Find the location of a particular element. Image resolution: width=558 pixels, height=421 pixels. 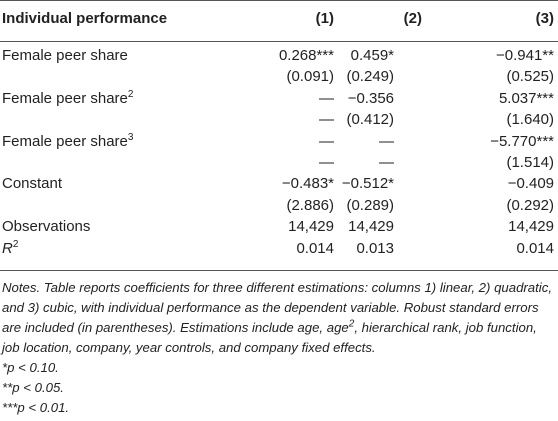

cell-column-3: (1.640) is located at coordinates (530, 120).